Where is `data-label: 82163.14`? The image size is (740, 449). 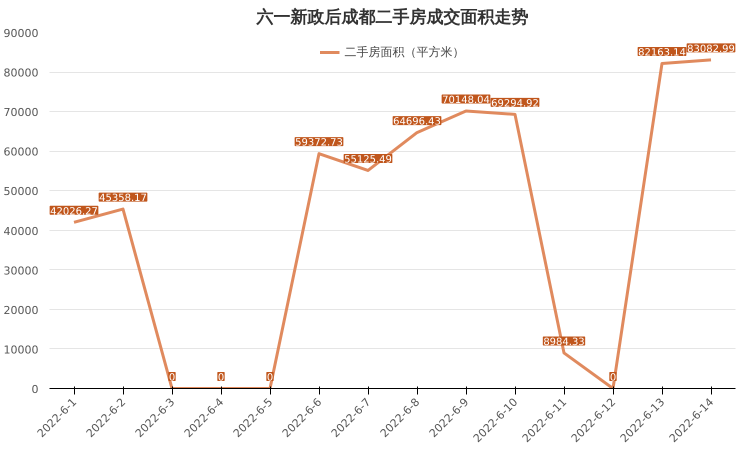
data-label: 82163.14 is located at coordinates (662, 53).